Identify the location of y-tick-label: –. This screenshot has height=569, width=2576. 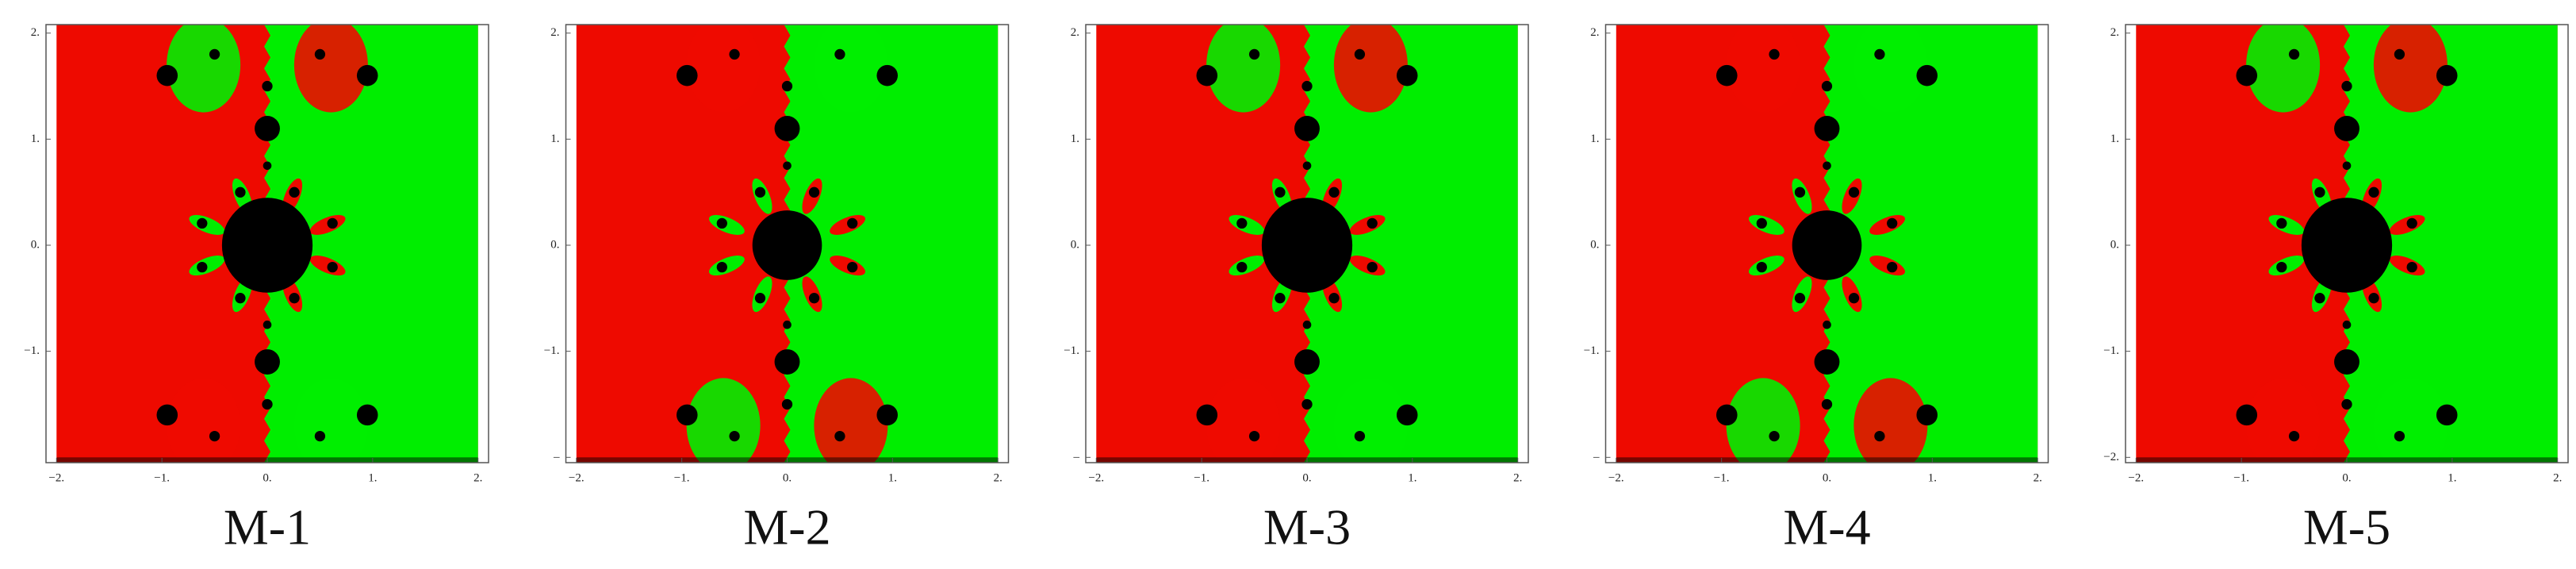
(556, 457).